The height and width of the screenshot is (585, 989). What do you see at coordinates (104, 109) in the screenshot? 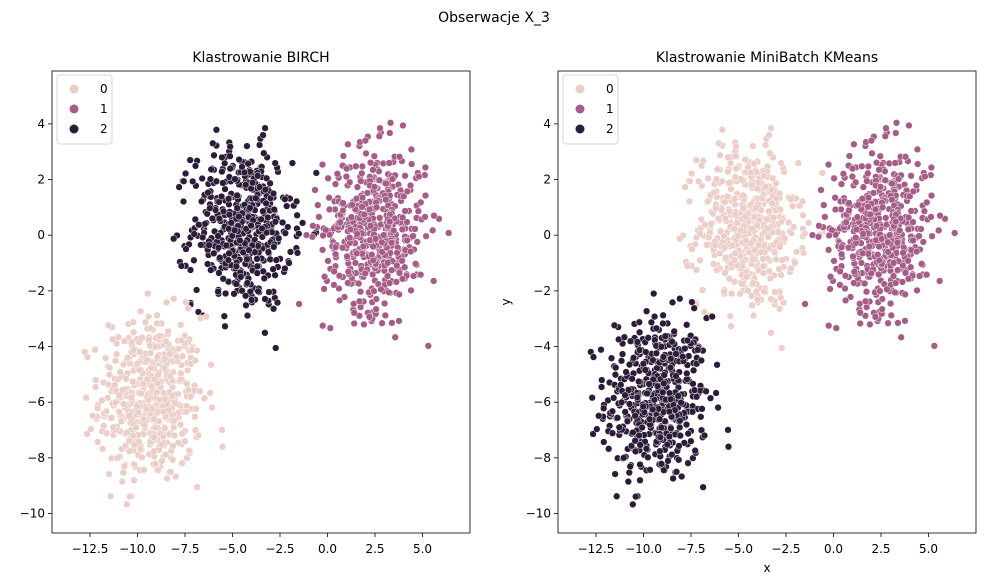
I see `legend-label-1: 1` at bounding box center [104, 109].